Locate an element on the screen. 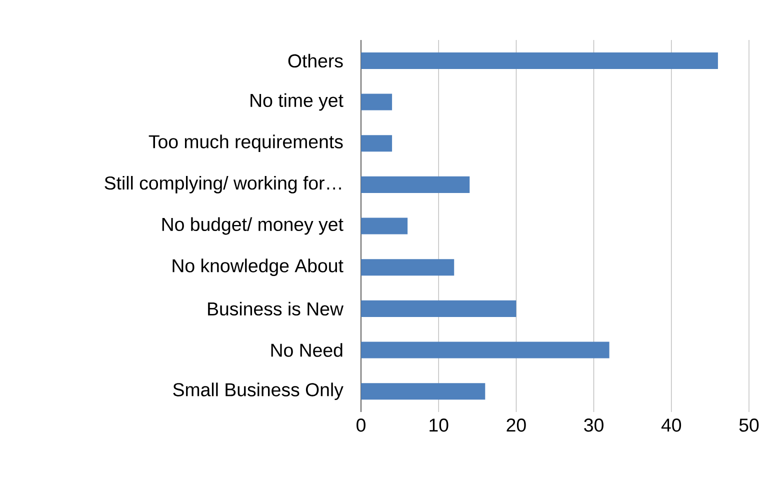 Image resolution: width=779 pixels, height=486 pixels. x-tick-label: 20 is located at coordinates (516, 425).